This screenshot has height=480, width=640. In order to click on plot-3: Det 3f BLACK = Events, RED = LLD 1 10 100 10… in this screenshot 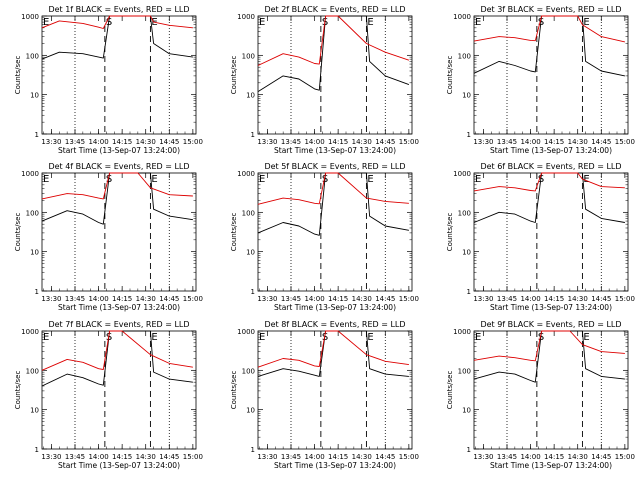, I will do `click(540, 80)`.